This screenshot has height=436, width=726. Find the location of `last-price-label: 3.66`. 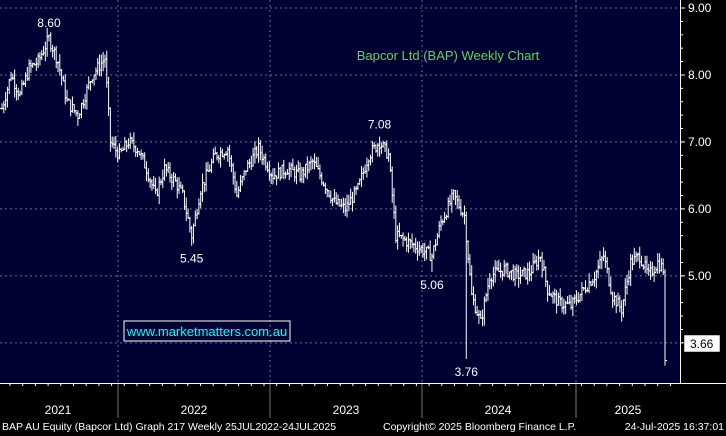

last-price-label: 3.66 is located at coordinates (702, 344).